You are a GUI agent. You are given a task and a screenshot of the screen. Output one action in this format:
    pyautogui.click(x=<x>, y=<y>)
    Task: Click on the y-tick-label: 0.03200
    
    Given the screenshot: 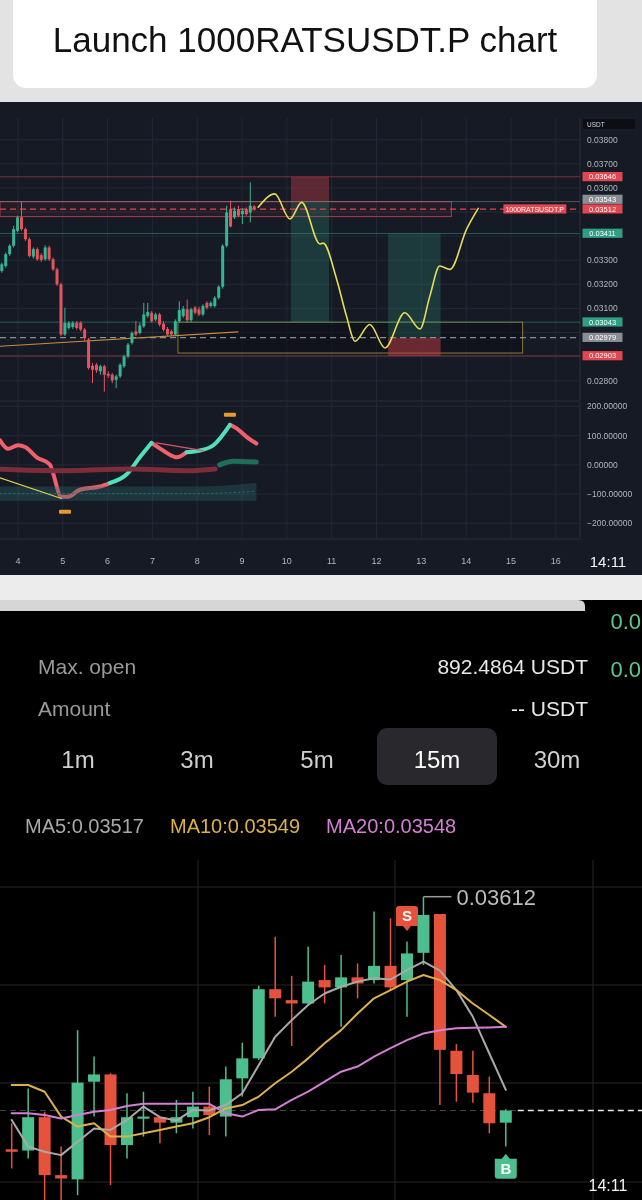 What is the action you would take?
    pyautogui.click(x=602, y=284)
    